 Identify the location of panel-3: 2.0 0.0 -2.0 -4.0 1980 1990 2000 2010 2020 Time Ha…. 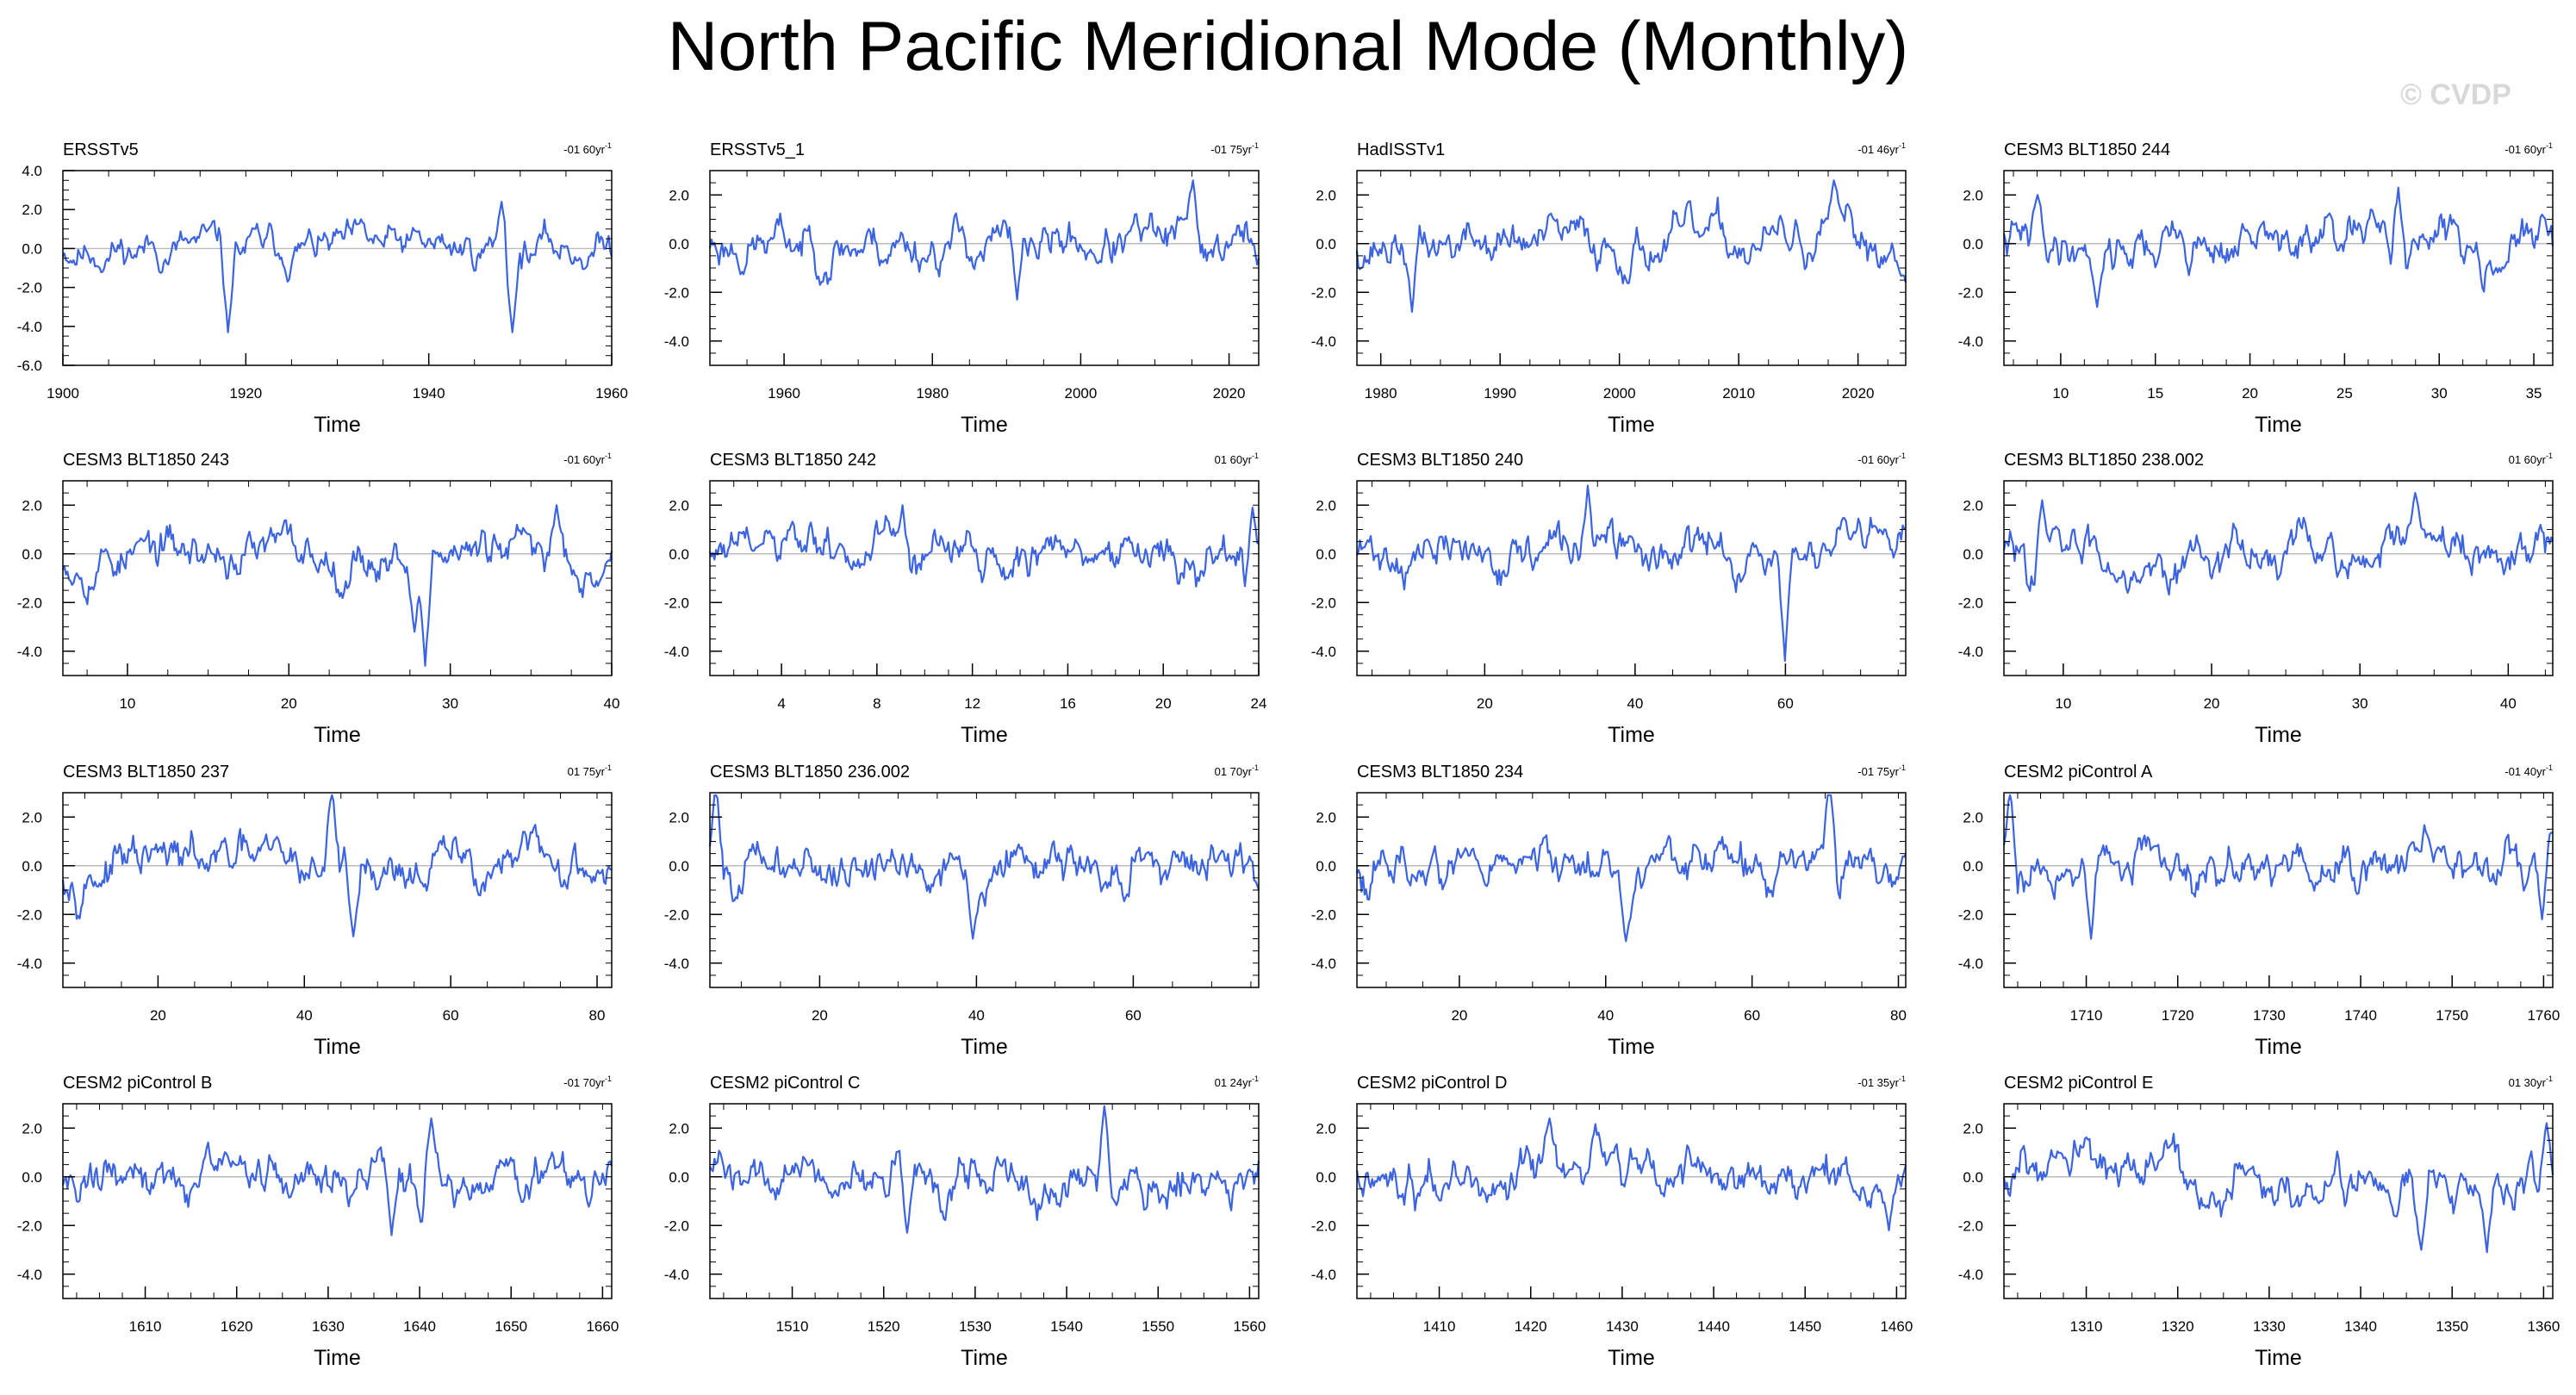
(1609, 288).